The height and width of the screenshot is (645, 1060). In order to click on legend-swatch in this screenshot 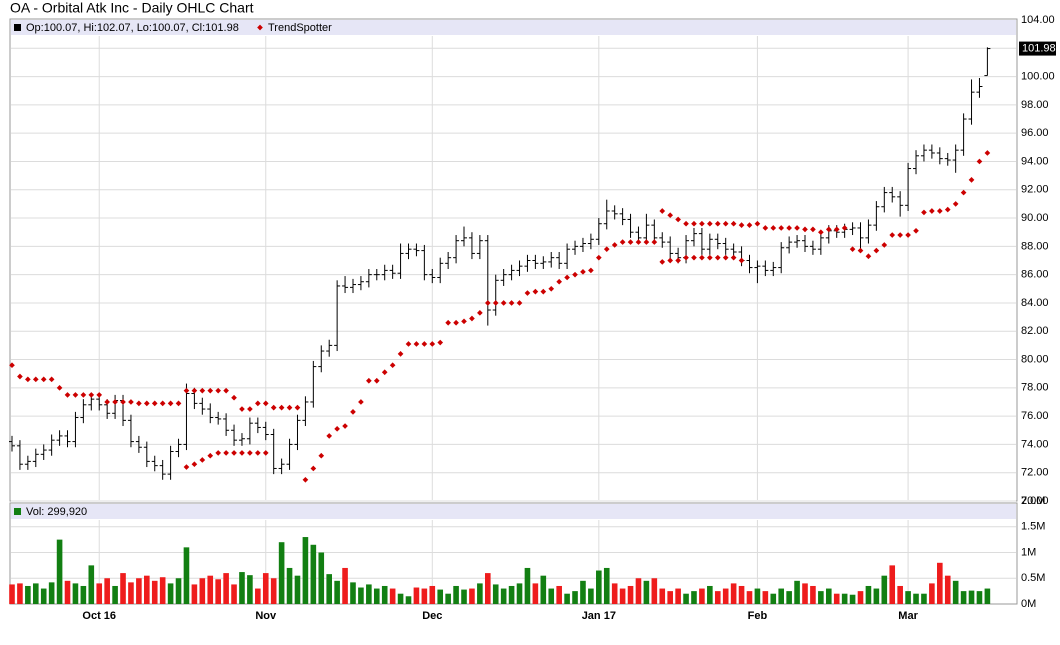, I will do `click(260, 27)`.